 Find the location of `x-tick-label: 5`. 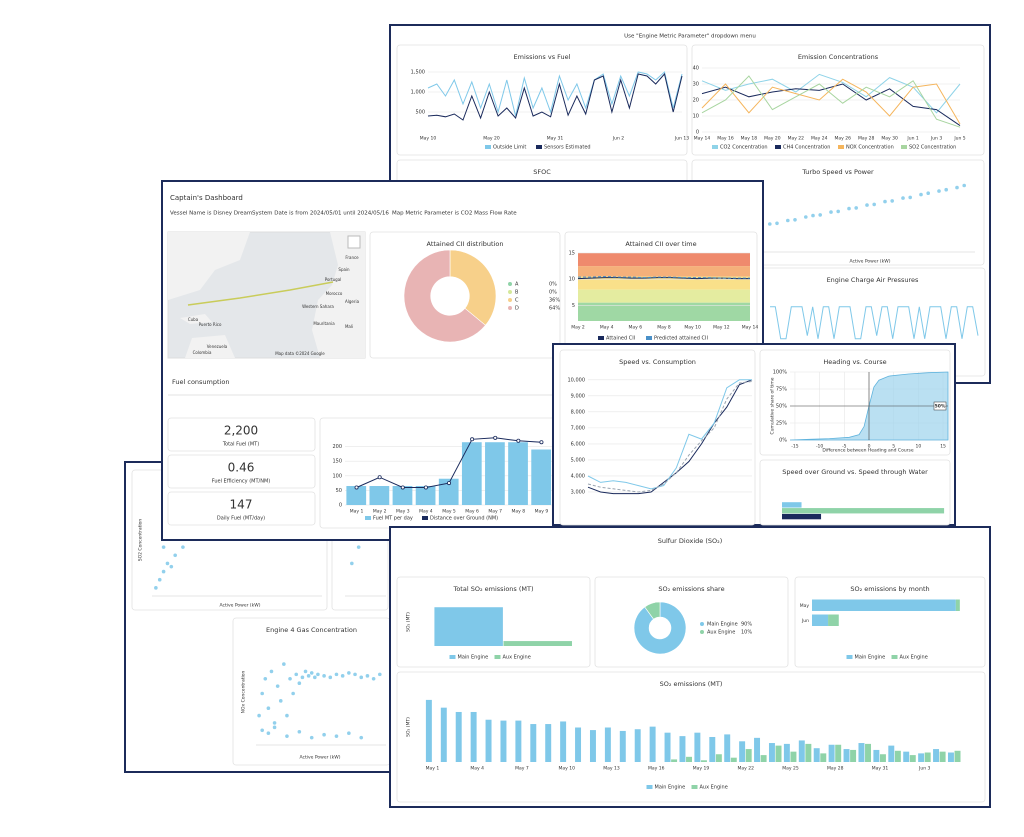

x-tick-label: 5 is located at coordinates (893, 447).